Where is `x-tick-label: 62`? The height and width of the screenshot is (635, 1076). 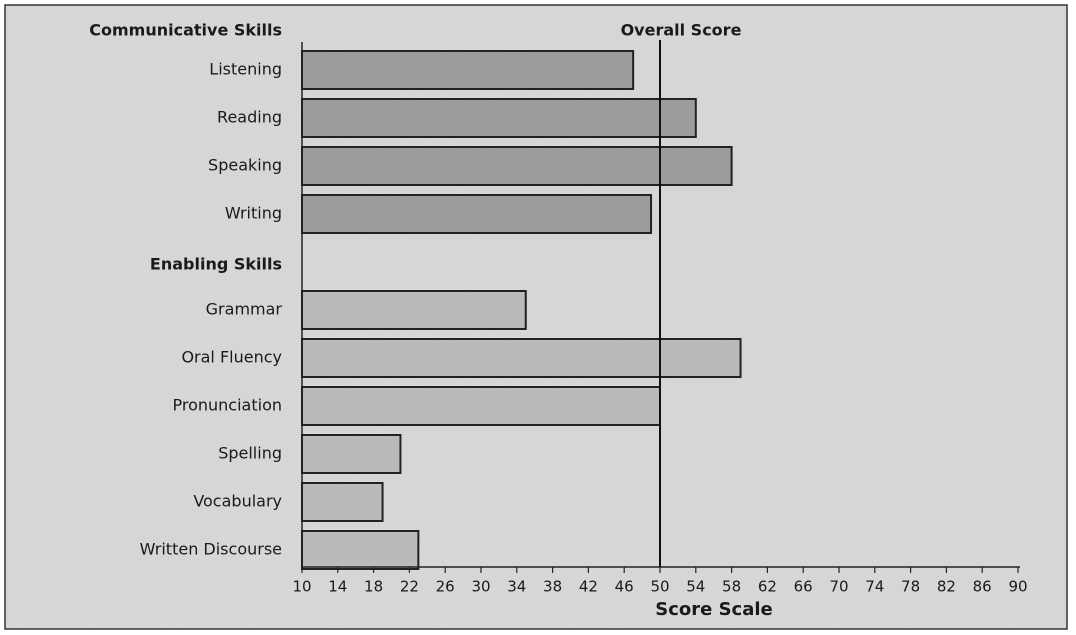
x-tick-label: 62 is located at coordinates (767, 587).